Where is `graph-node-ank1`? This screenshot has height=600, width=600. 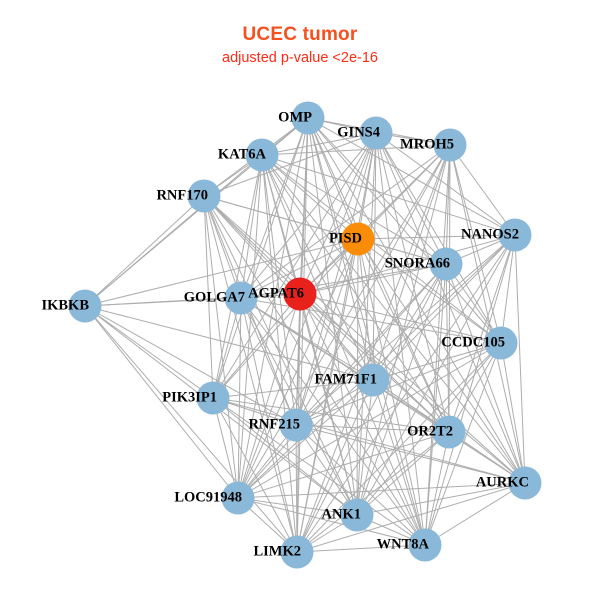
graph-node-ank1 is located at coordinates (357, 515).